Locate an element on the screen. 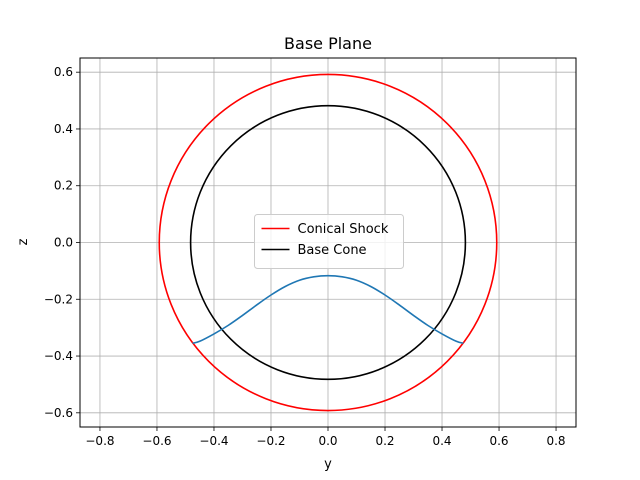 Image resolution: width=640 pixels, height=480 pixels. x-tick-label: 0.4 is located at coordinates (441, 441).